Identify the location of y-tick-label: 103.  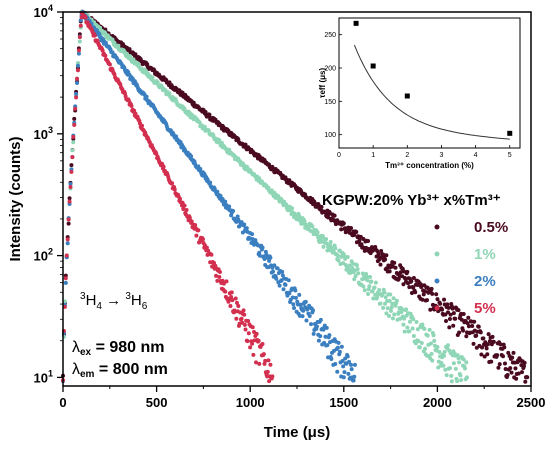
(43, 133).